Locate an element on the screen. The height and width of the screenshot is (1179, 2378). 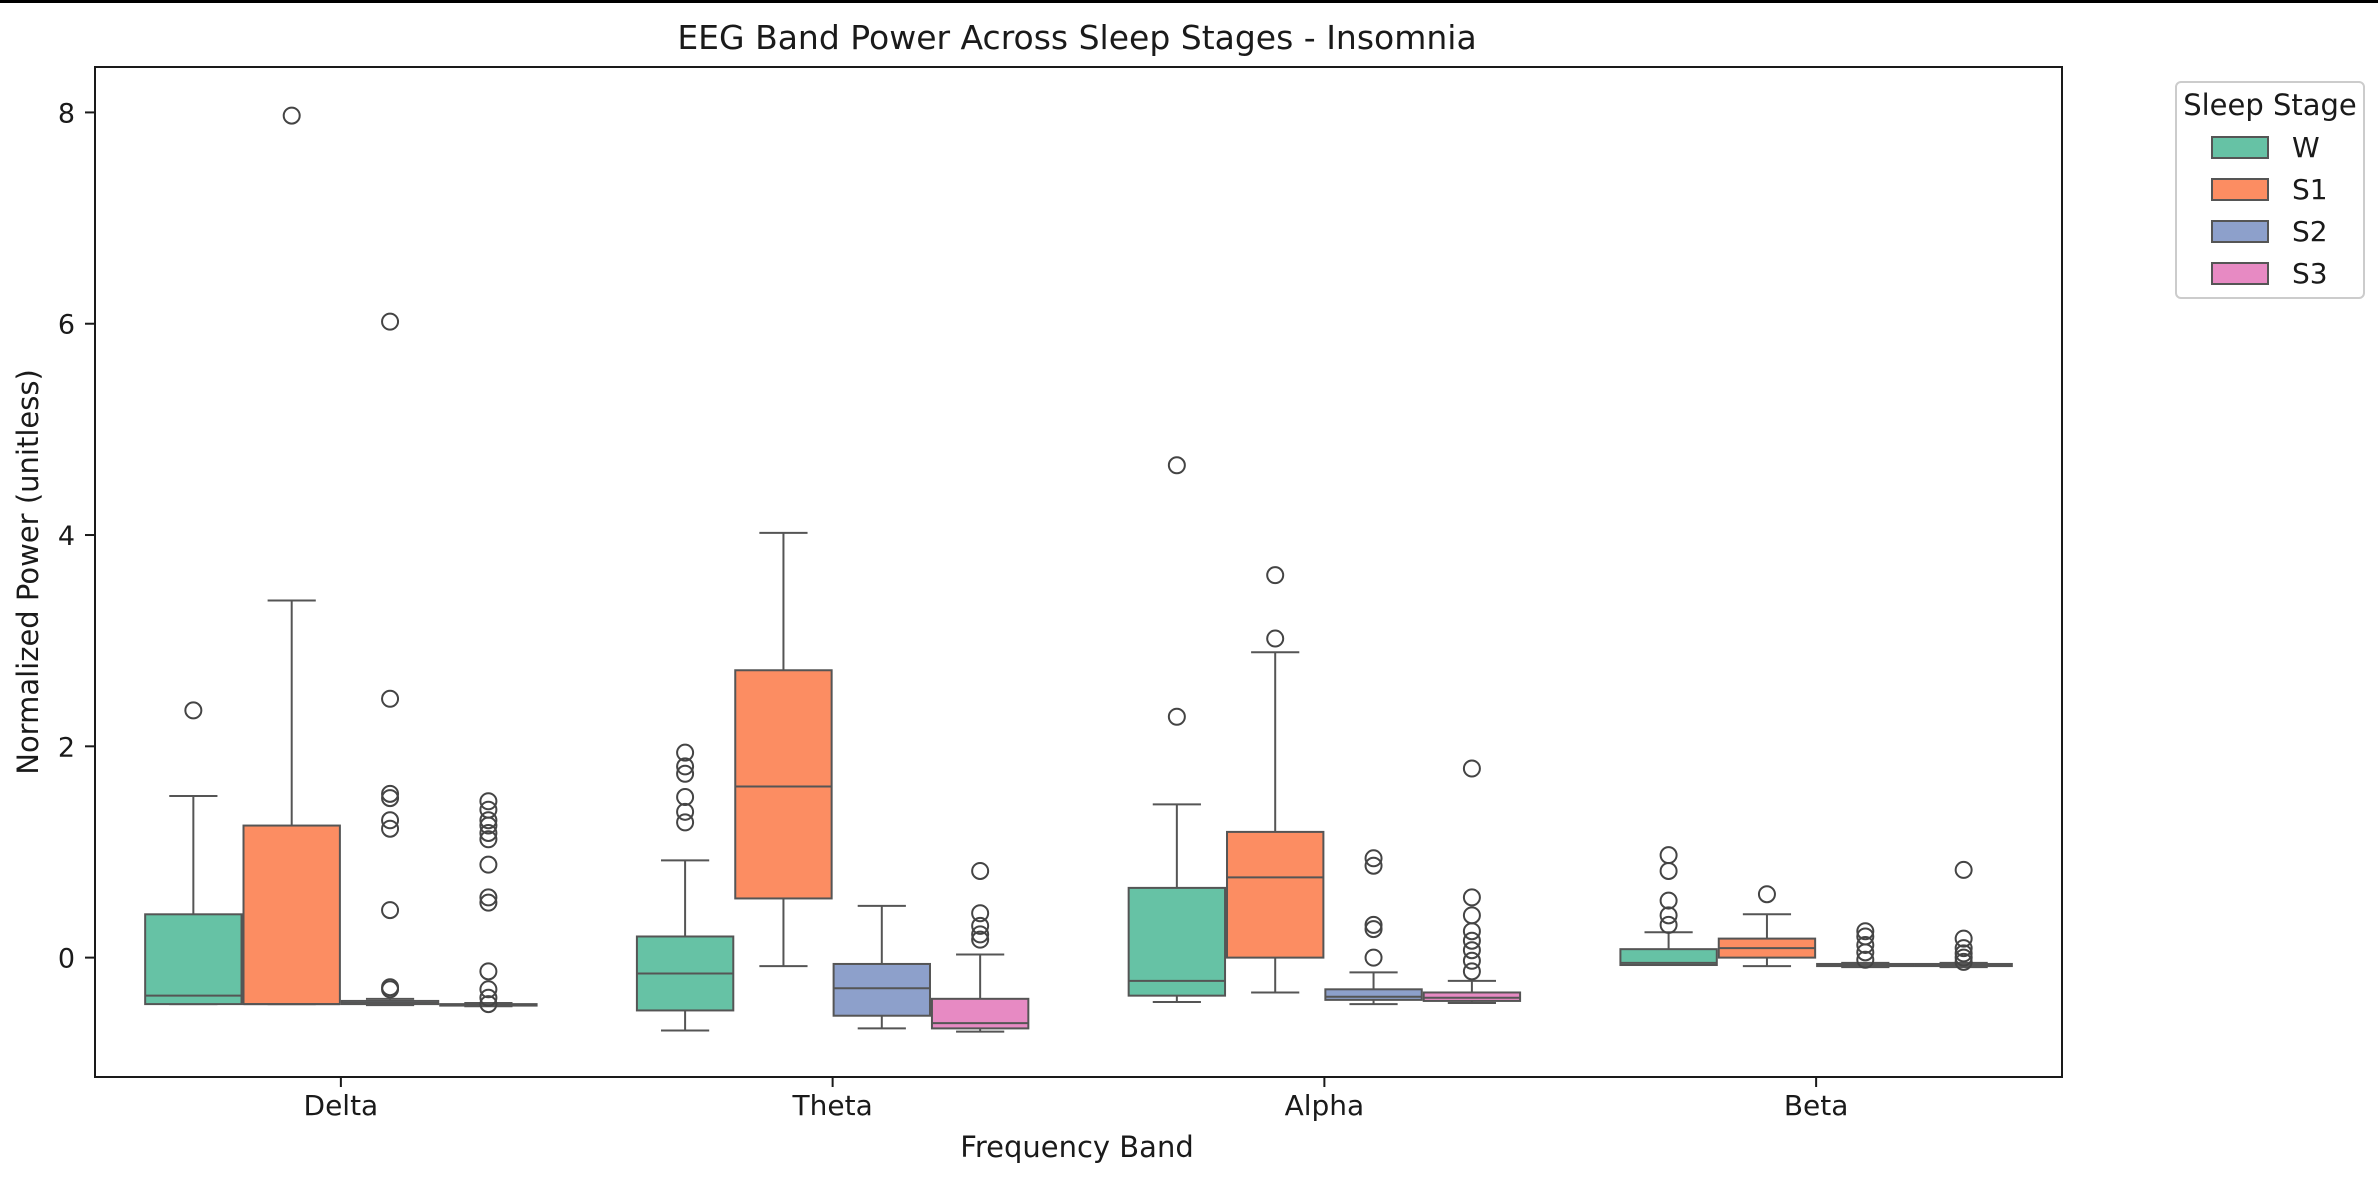
legend-item-S3: S3 is located at coordinates (2269, 273).